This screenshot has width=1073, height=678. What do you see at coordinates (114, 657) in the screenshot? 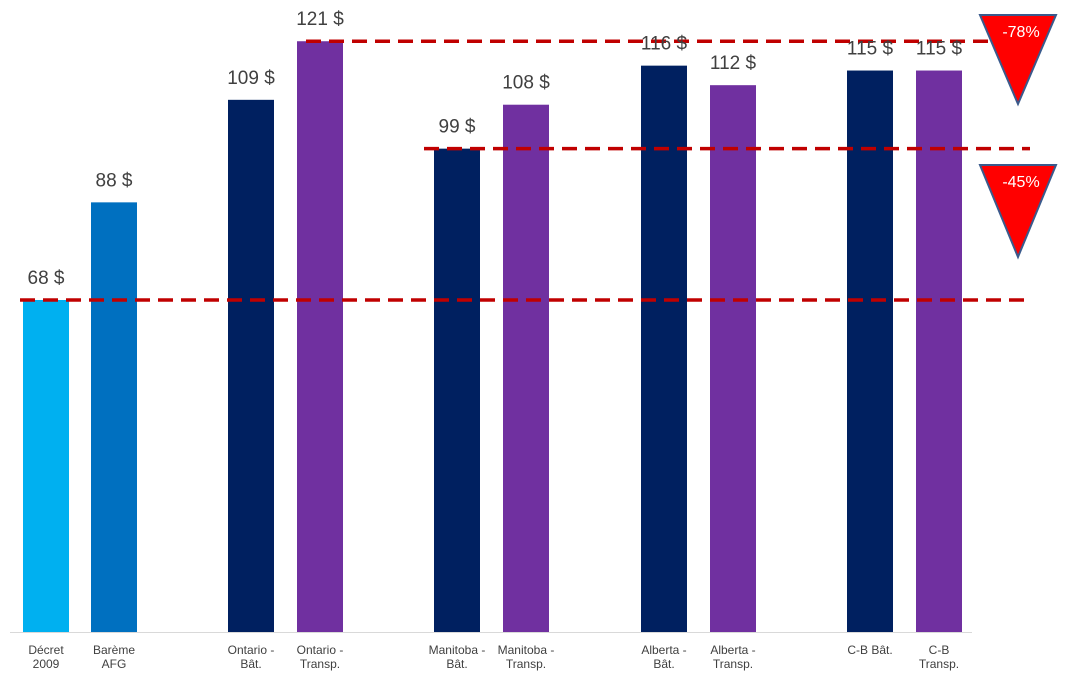
I see `category-label-2: Barème AFG` at bounding box center [114, 657].